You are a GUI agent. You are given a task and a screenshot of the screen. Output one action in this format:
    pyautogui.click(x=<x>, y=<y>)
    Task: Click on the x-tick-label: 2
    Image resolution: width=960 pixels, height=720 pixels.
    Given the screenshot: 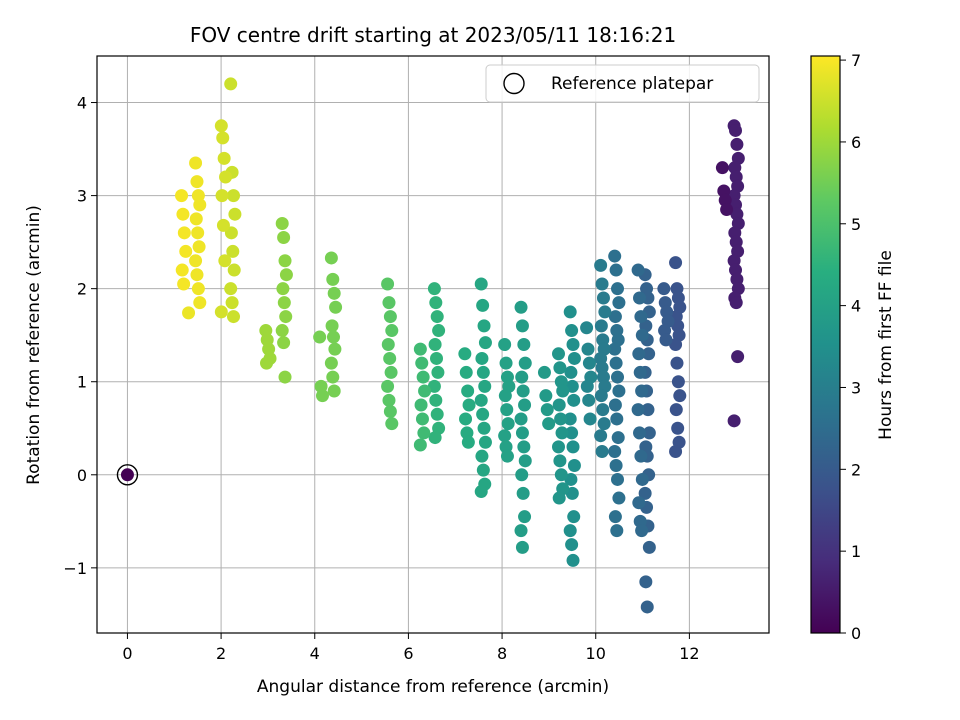 What is the action you would take?
    pyautogui.click(x=221, y=653)
    